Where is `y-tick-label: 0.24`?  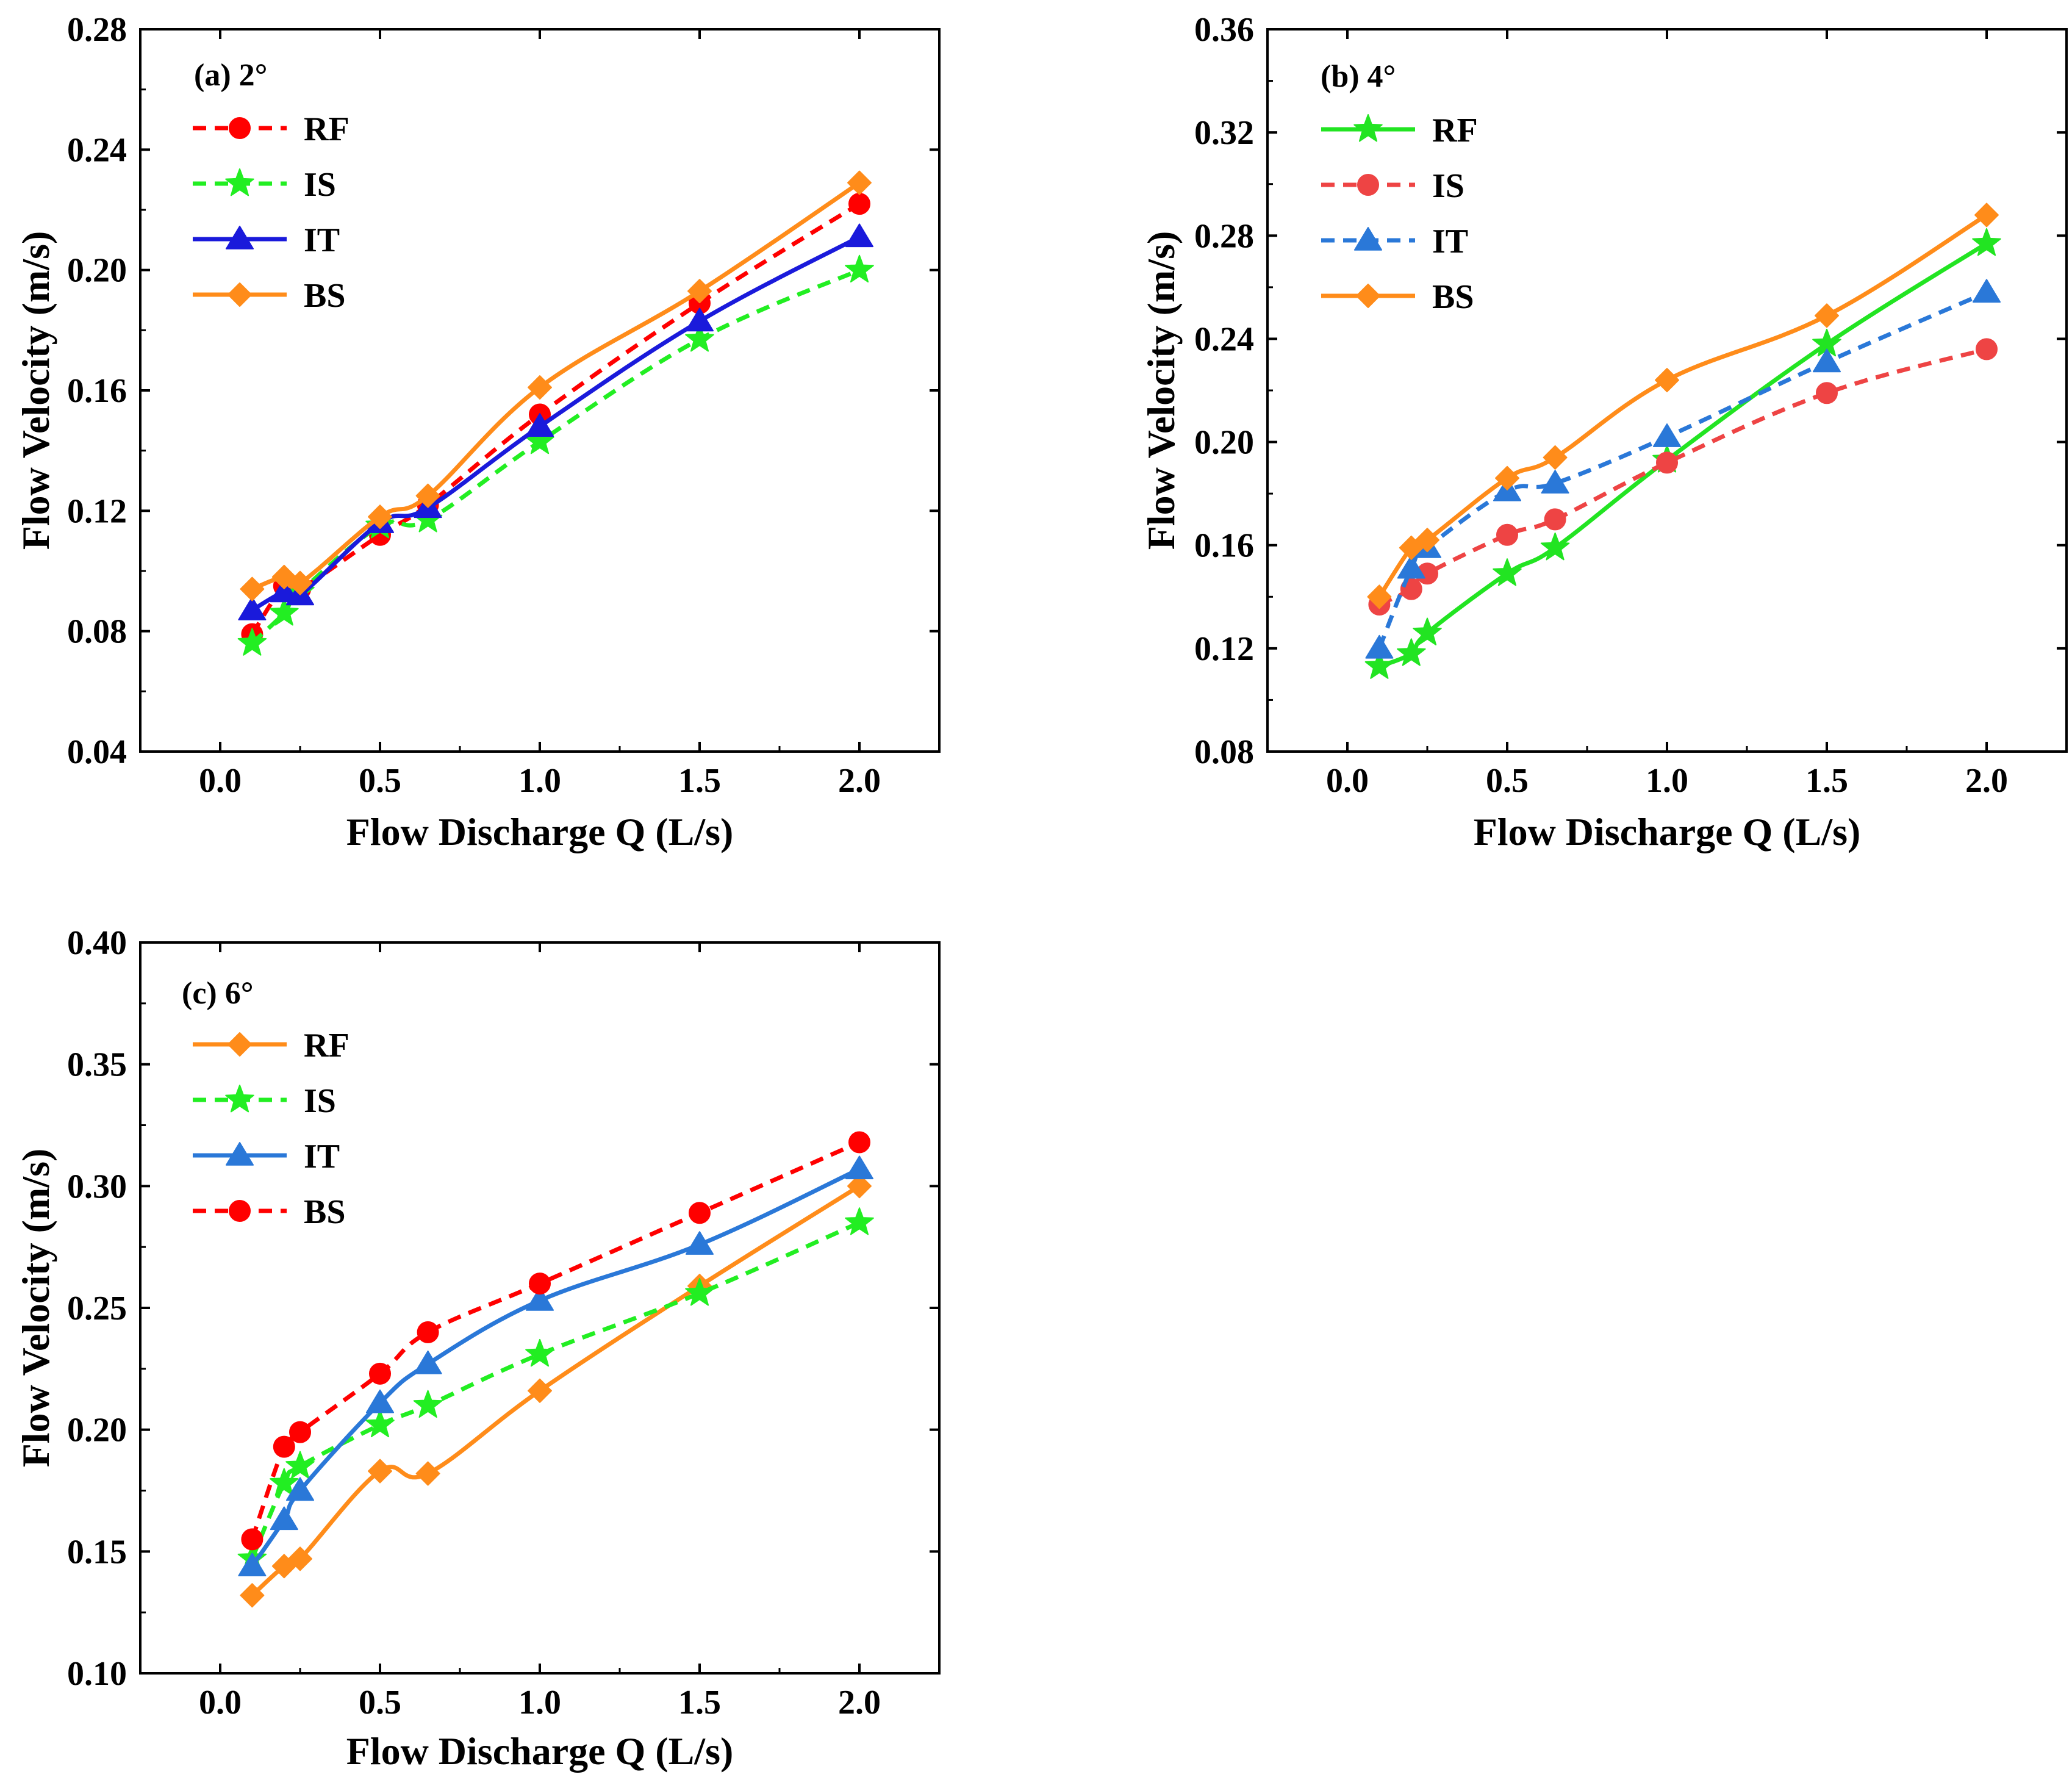
y-tick-label: 0.24 is located at coordinates (97, 150).